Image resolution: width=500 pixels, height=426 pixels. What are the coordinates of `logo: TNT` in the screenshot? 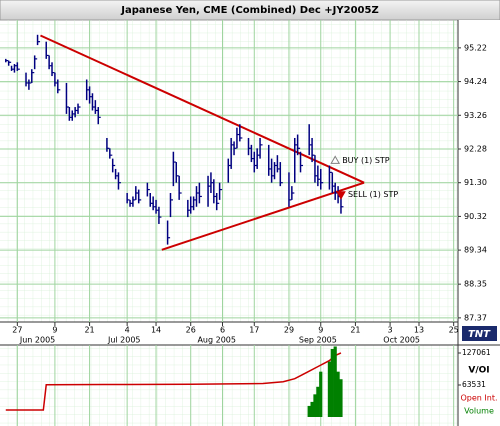 It's located at (479, 334).